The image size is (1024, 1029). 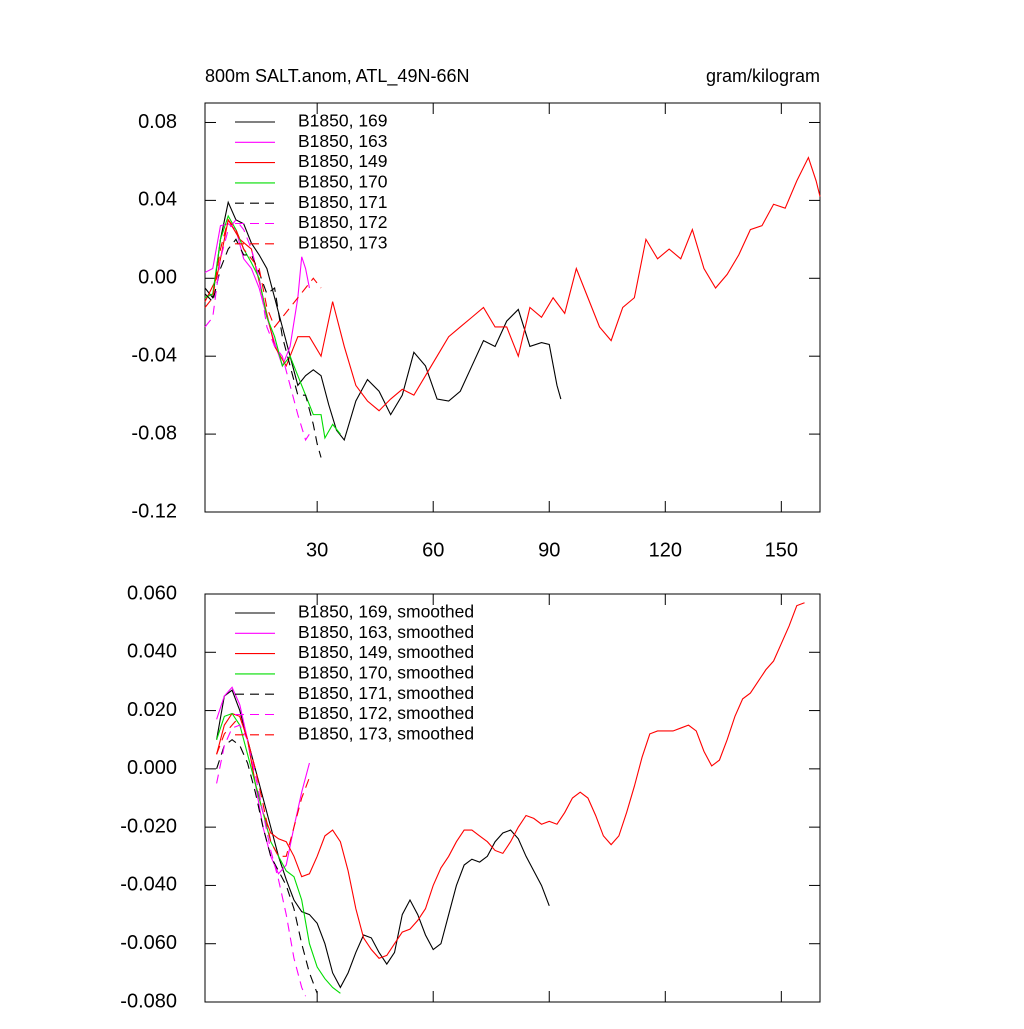 What do you see at coordinates (152, 710) in the screenshot?
I see `y-tick-label: 0.020` at bounding box center [152, 710].